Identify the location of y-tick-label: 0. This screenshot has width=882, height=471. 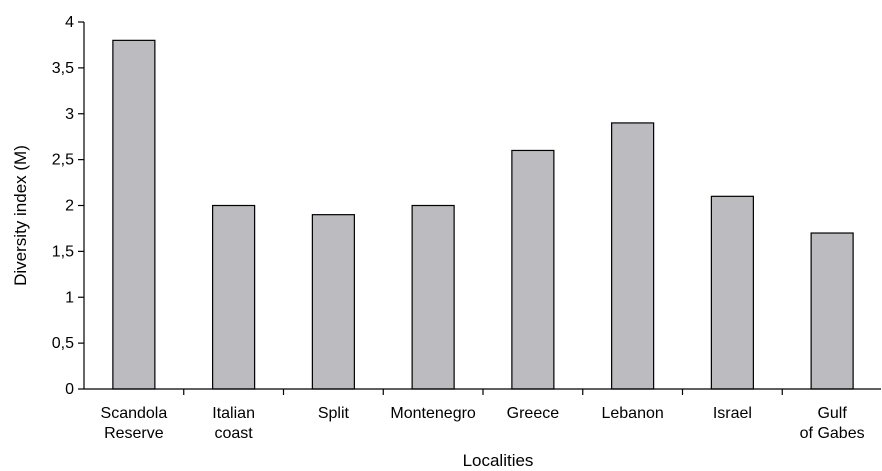
(69, 389).